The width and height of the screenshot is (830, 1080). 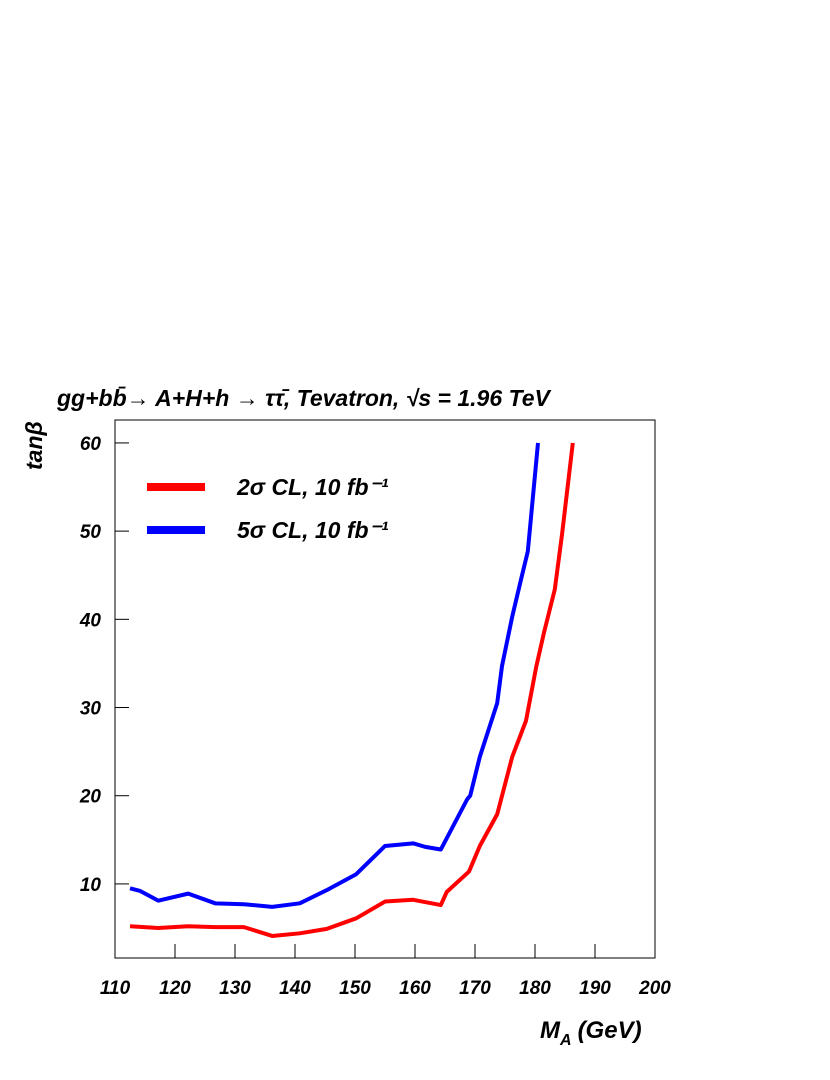 What do you see at coordinates (90, 620) in the screenshot?
I see `y-tick-label: 40` at bounding box center [90, 620].